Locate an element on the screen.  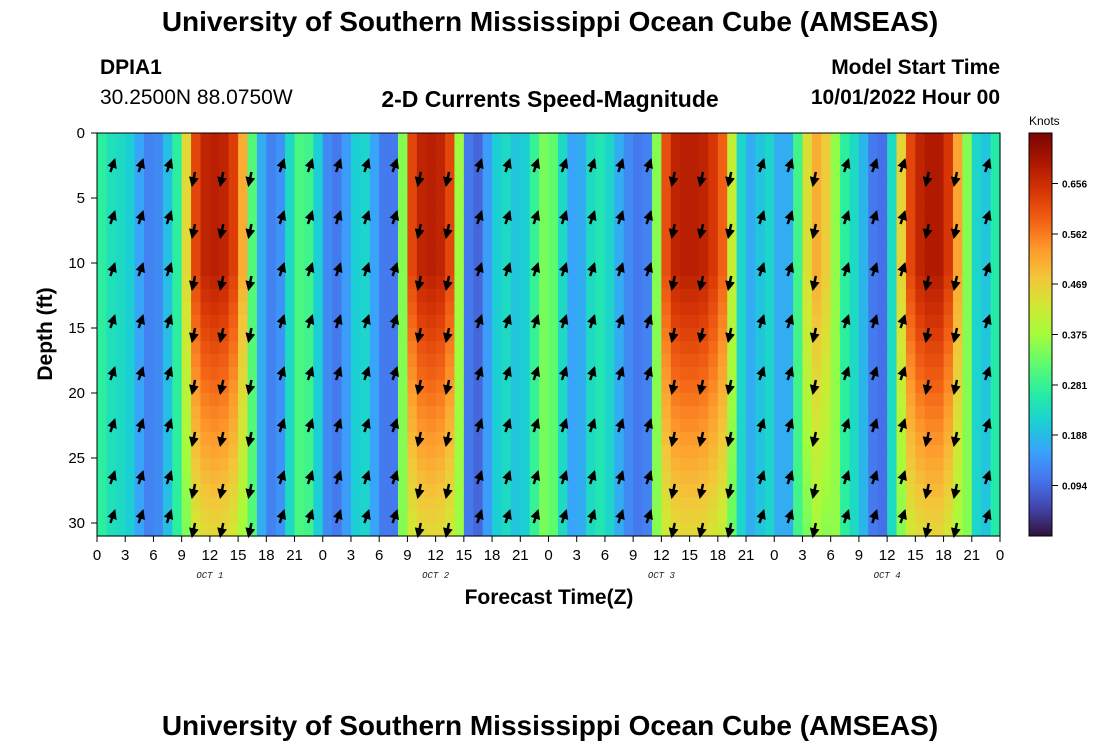
date-label: OCT 1 is located at coordinates (209, 576).